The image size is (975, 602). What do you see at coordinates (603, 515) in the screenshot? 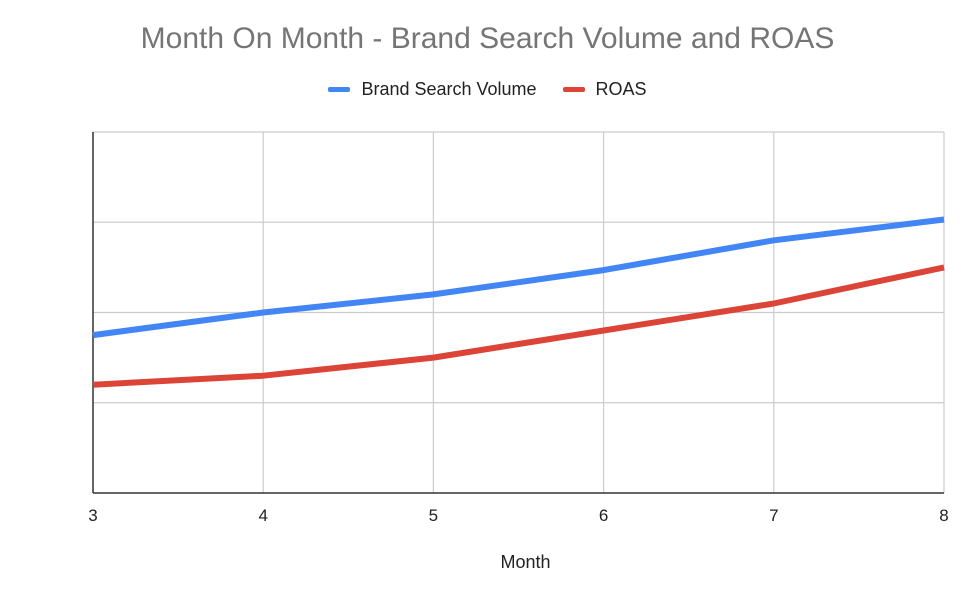
I see `x-tick-label: 6` at bounding box center [603, 515].